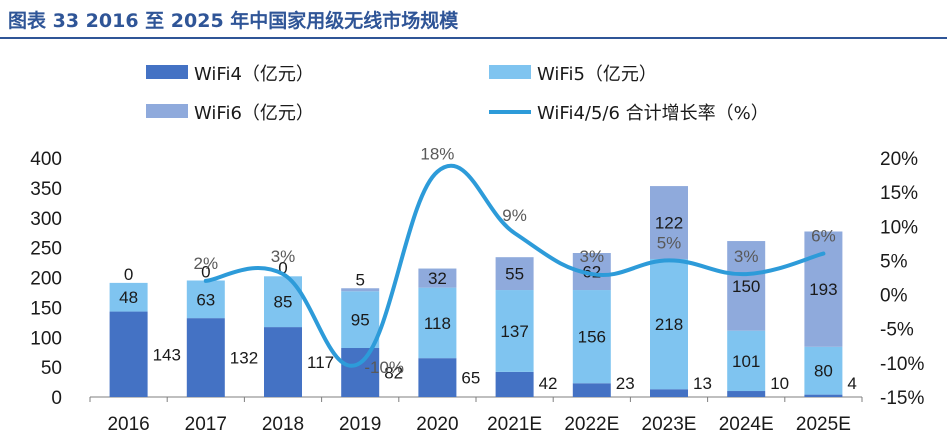 The image size is (947, 438). What do you see at coordinates (591, 424) in the screenshot?
I see `x-tick-label: 2022E` at bounding box center [591, 424].